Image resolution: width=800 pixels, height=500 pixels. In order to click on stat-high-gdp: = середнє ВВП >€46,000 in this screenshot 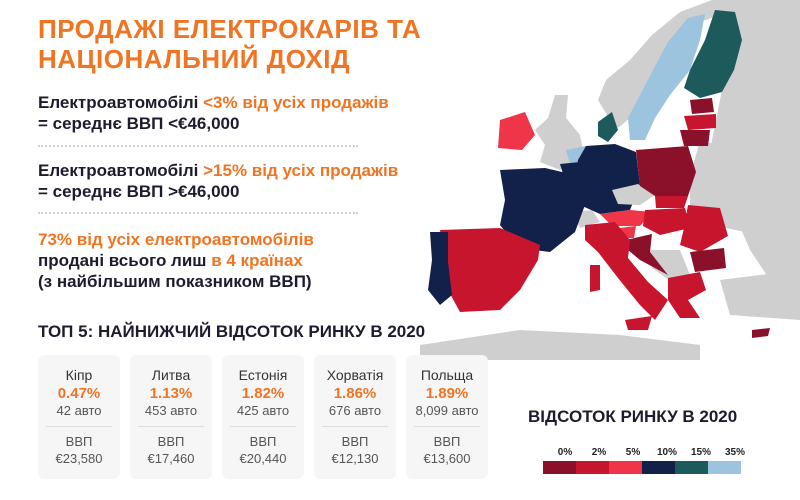, I will do `click(139, 191)`.